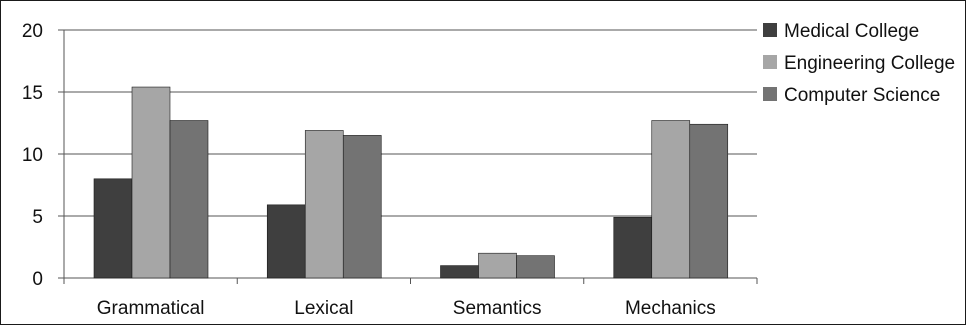 The height and width of the screenshot is (326, 966). I want to click on bar-medical-college-mechanics, so click(633, 247).